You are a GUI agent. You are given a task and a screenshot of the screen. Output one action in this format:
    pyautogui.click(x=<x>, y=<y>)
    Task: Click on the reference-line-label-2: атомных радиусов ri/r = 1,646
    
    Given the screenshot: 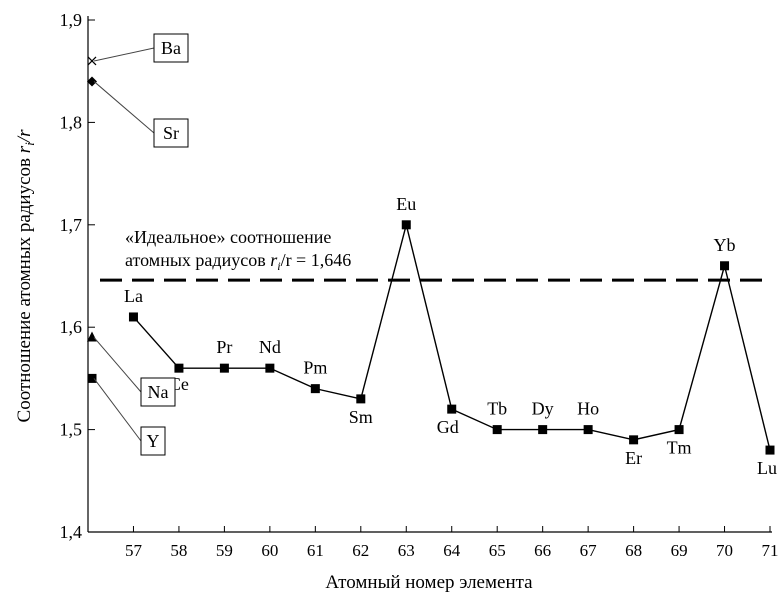 What is the action you would take?
    pyautogui.click(x=238, y=261)
    